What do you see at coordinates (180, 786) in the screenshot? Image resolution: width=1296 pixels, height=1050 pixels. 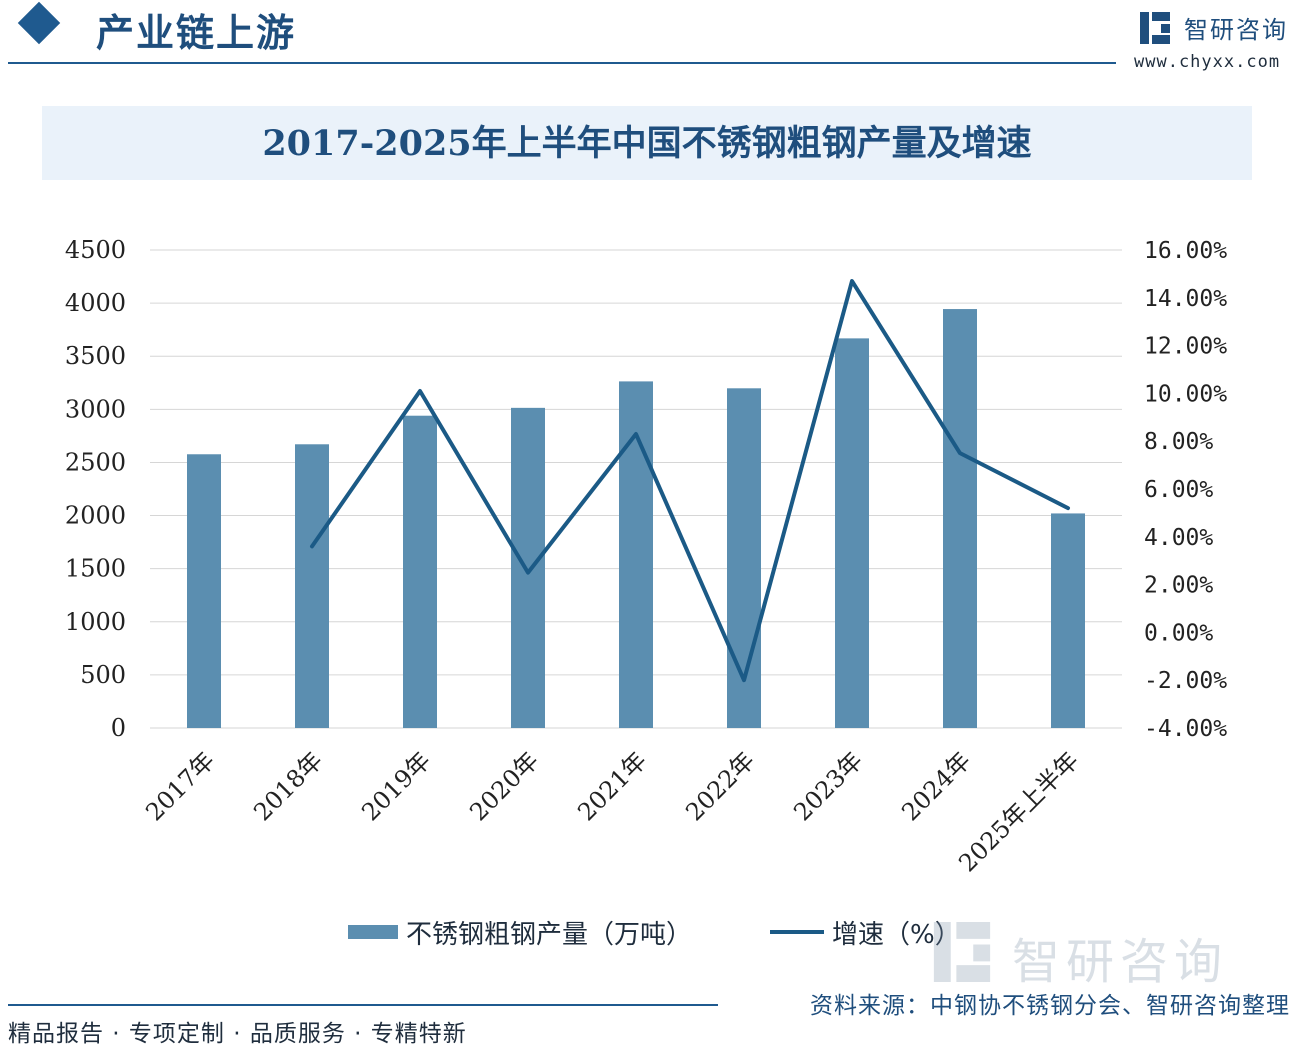 I see `x-tick-label: 2017年` at bounding box center [180, 786].